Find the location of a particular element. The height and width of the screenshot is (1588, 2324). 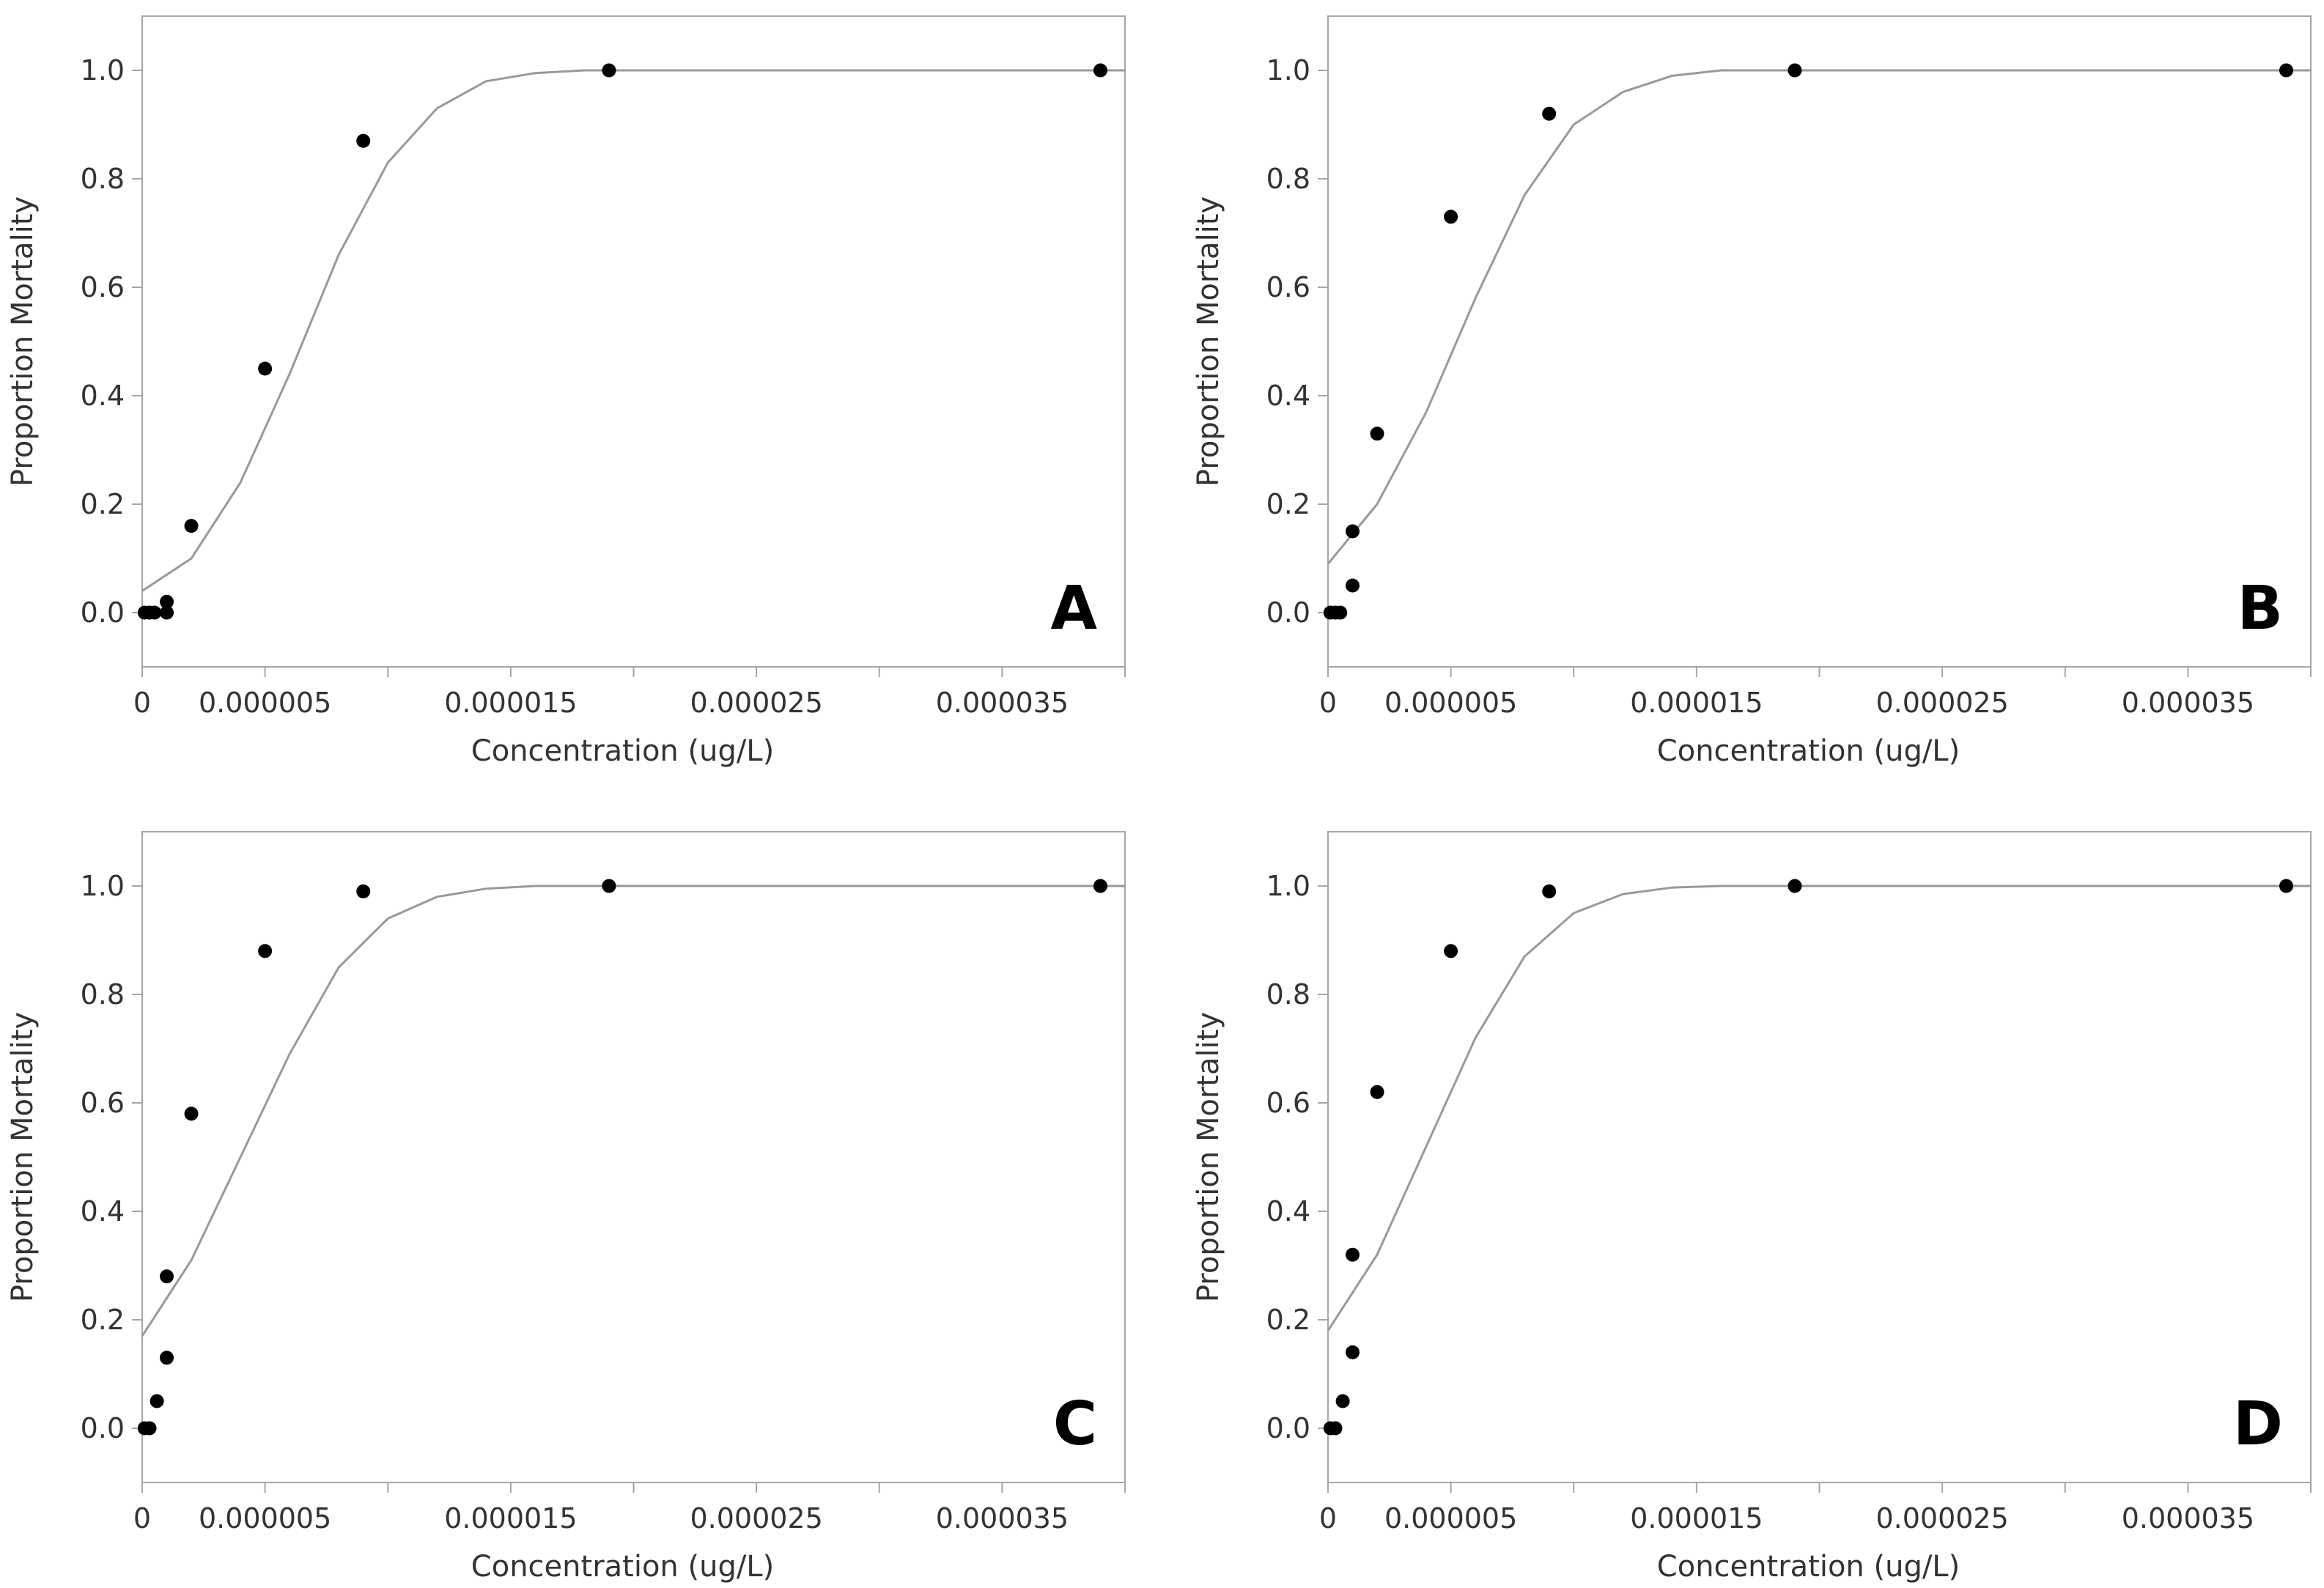

panel-letter: D is located at coordinates (2258, 1424).